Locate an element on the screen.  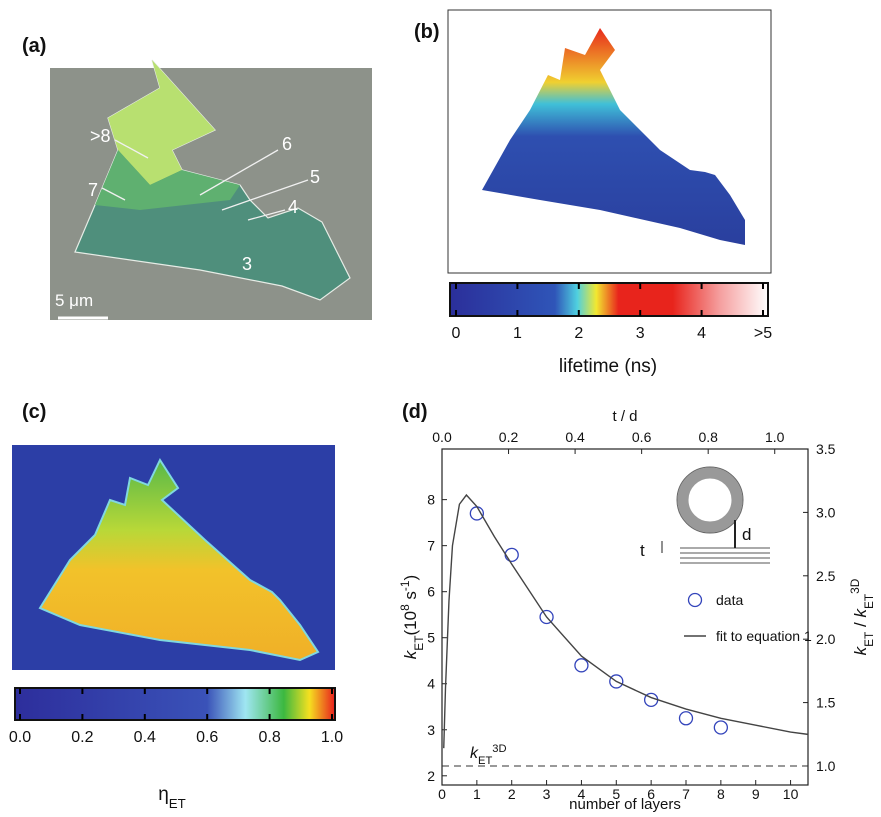
panel-label: (d) is located at coordinates (415, 412).